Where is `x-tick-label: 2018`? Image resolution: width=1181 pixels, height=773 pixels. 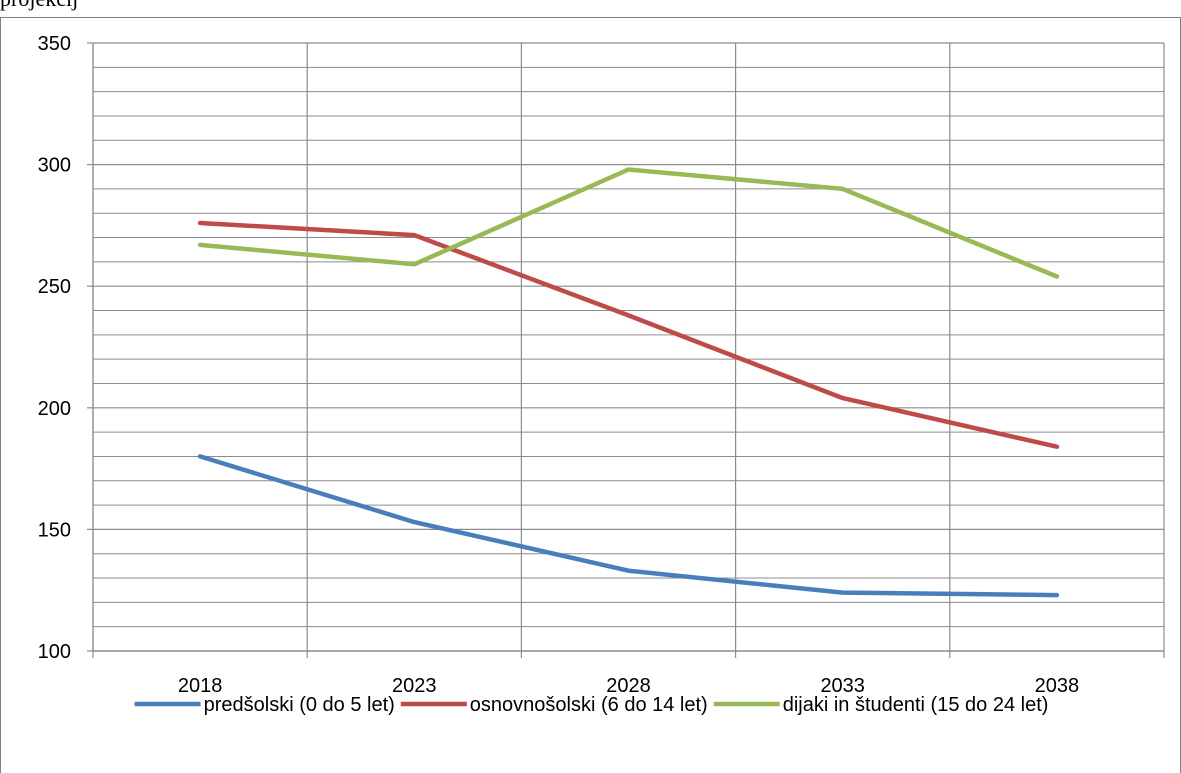 x-tick-label: 2018 is located at coordinates (200, 686).